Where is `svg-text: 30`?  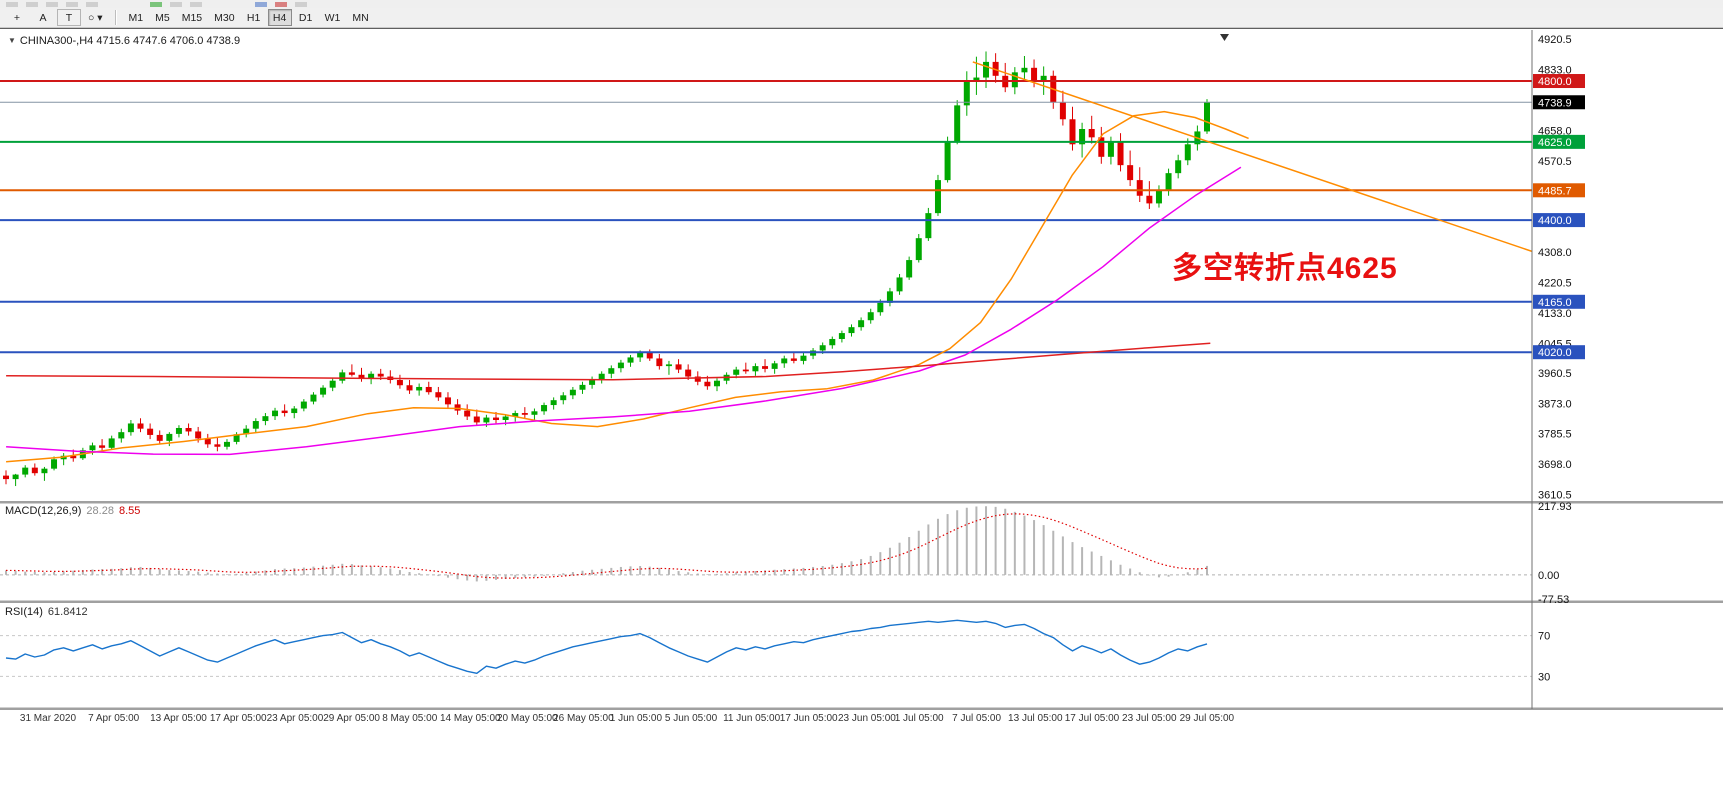 svg-text: 30 is located at coordinates (1544, 677).